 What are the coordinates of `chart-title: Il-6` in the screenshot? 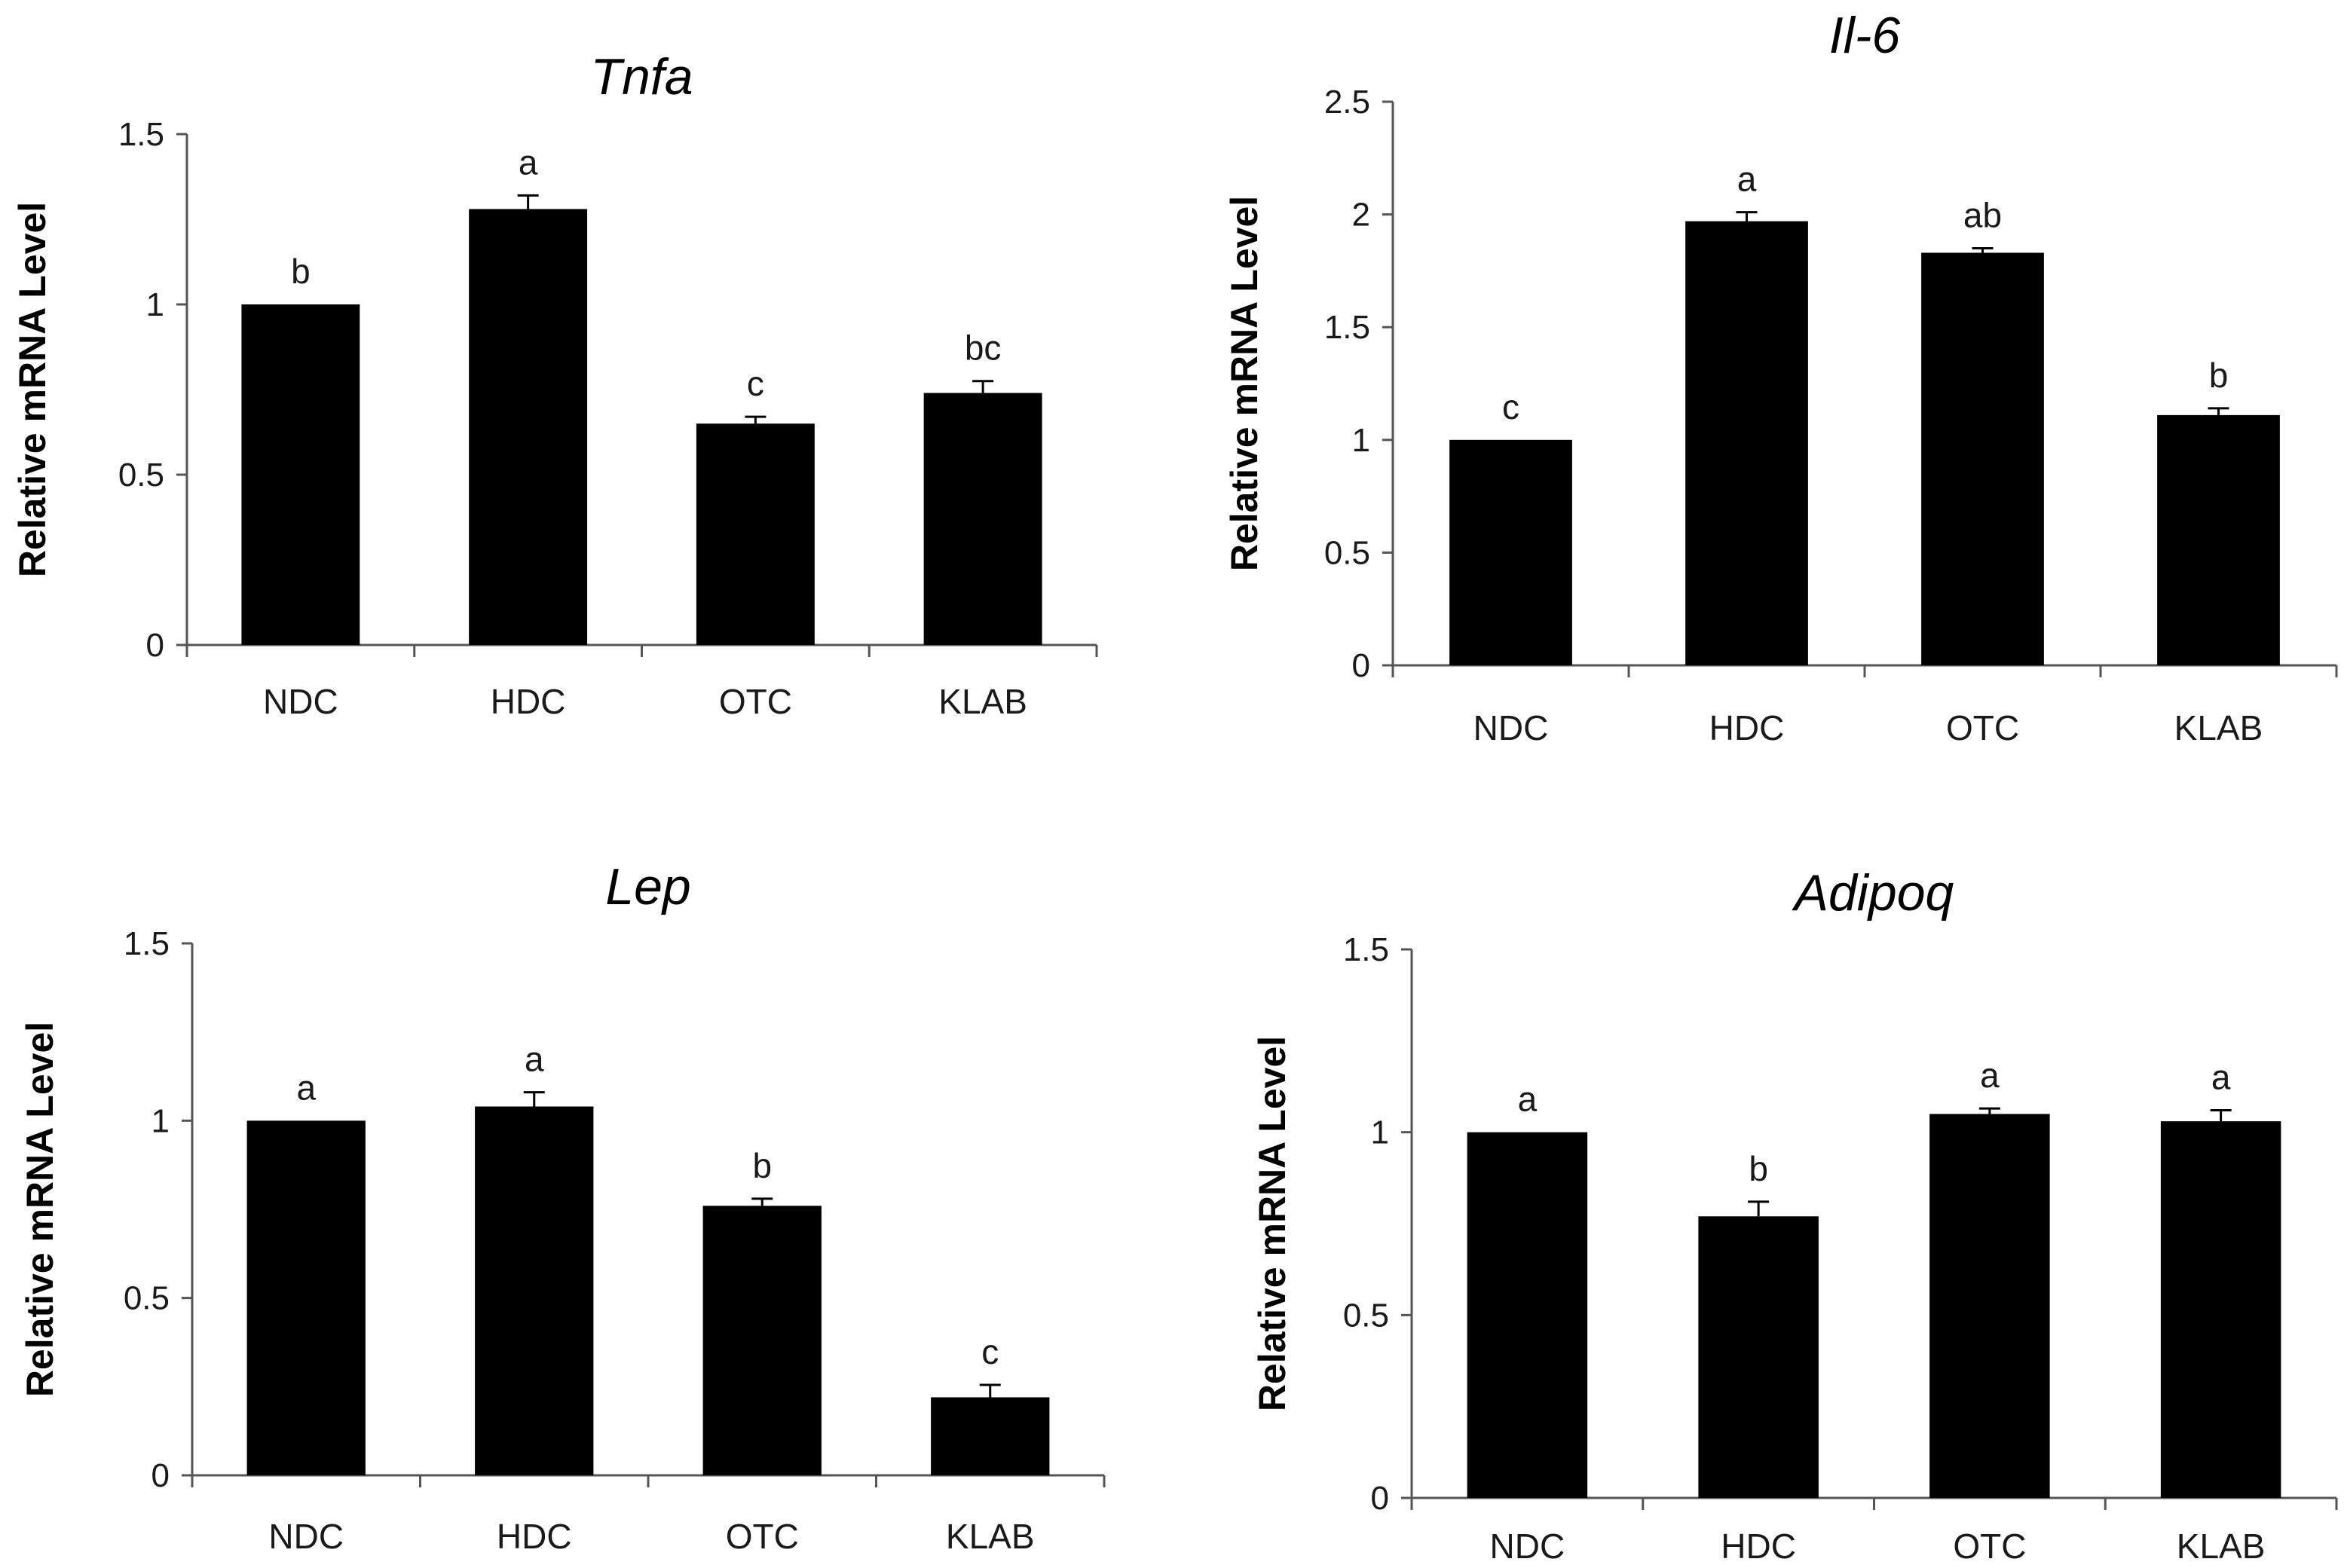 It's located at (1865, 35).